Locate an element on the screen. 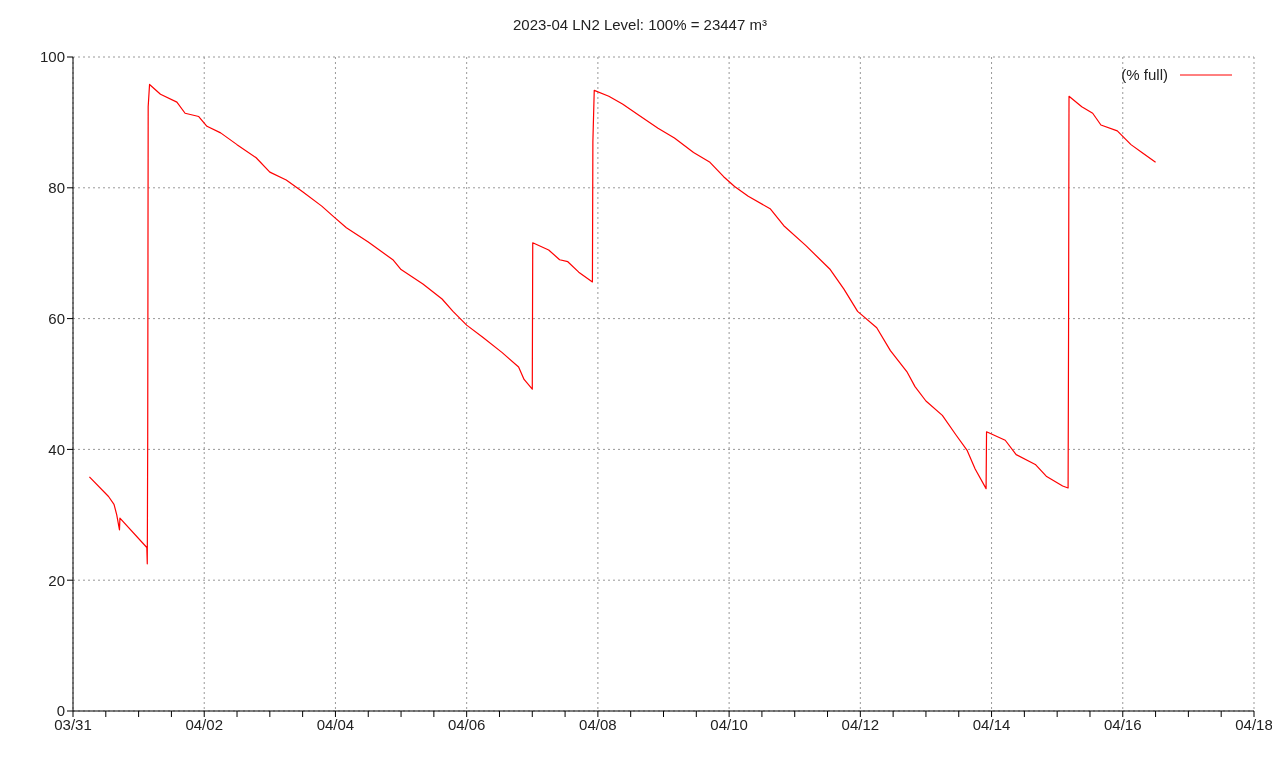  x-tick-label: 04/12 is located at coordinates (860, 724).